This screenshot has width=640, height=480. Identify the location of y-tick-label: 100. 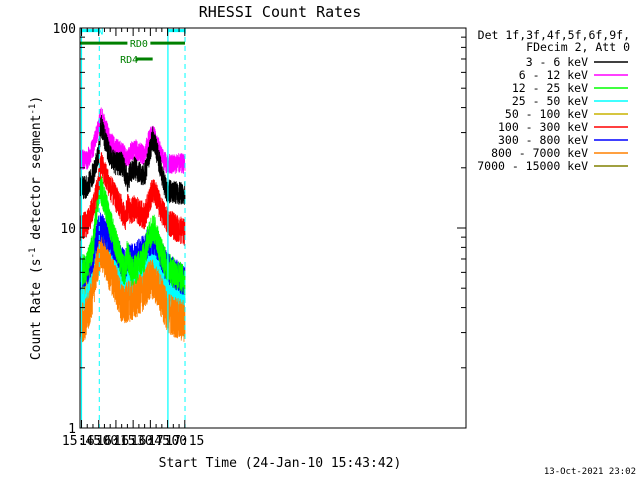
(64, 29).